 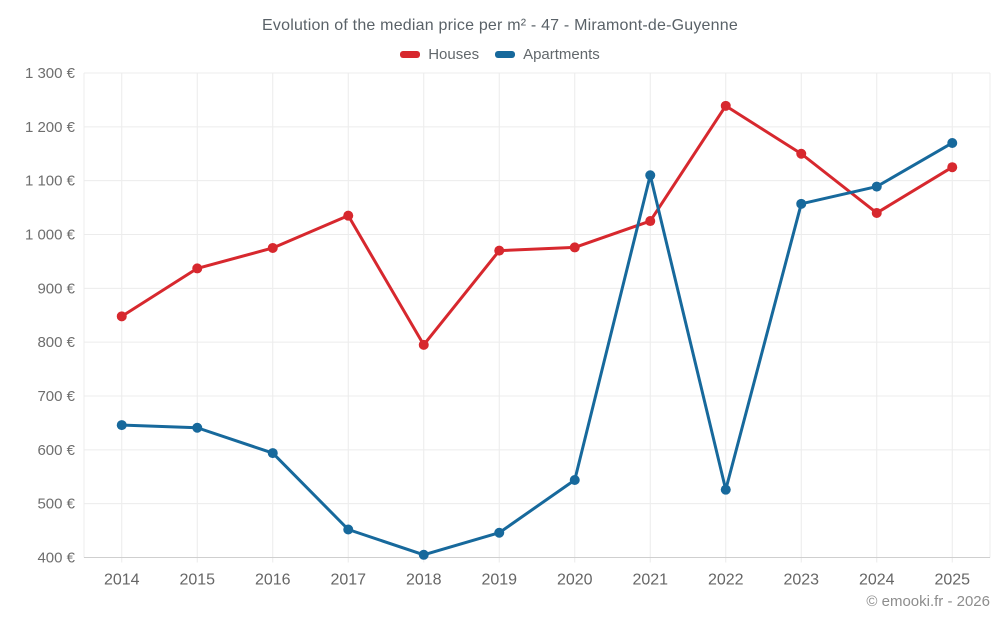 I want to click on y-axis-label-1100: 1 100 €, so click(x=50, y=181).